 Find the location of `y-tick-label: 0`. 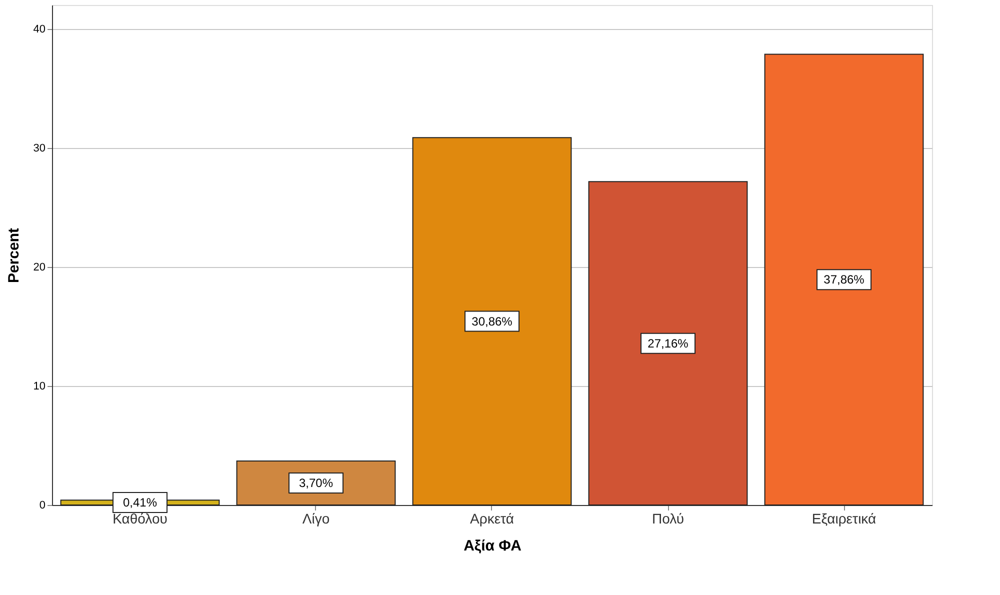

y-tick-label: 0 is located at coordinates (42, 506).